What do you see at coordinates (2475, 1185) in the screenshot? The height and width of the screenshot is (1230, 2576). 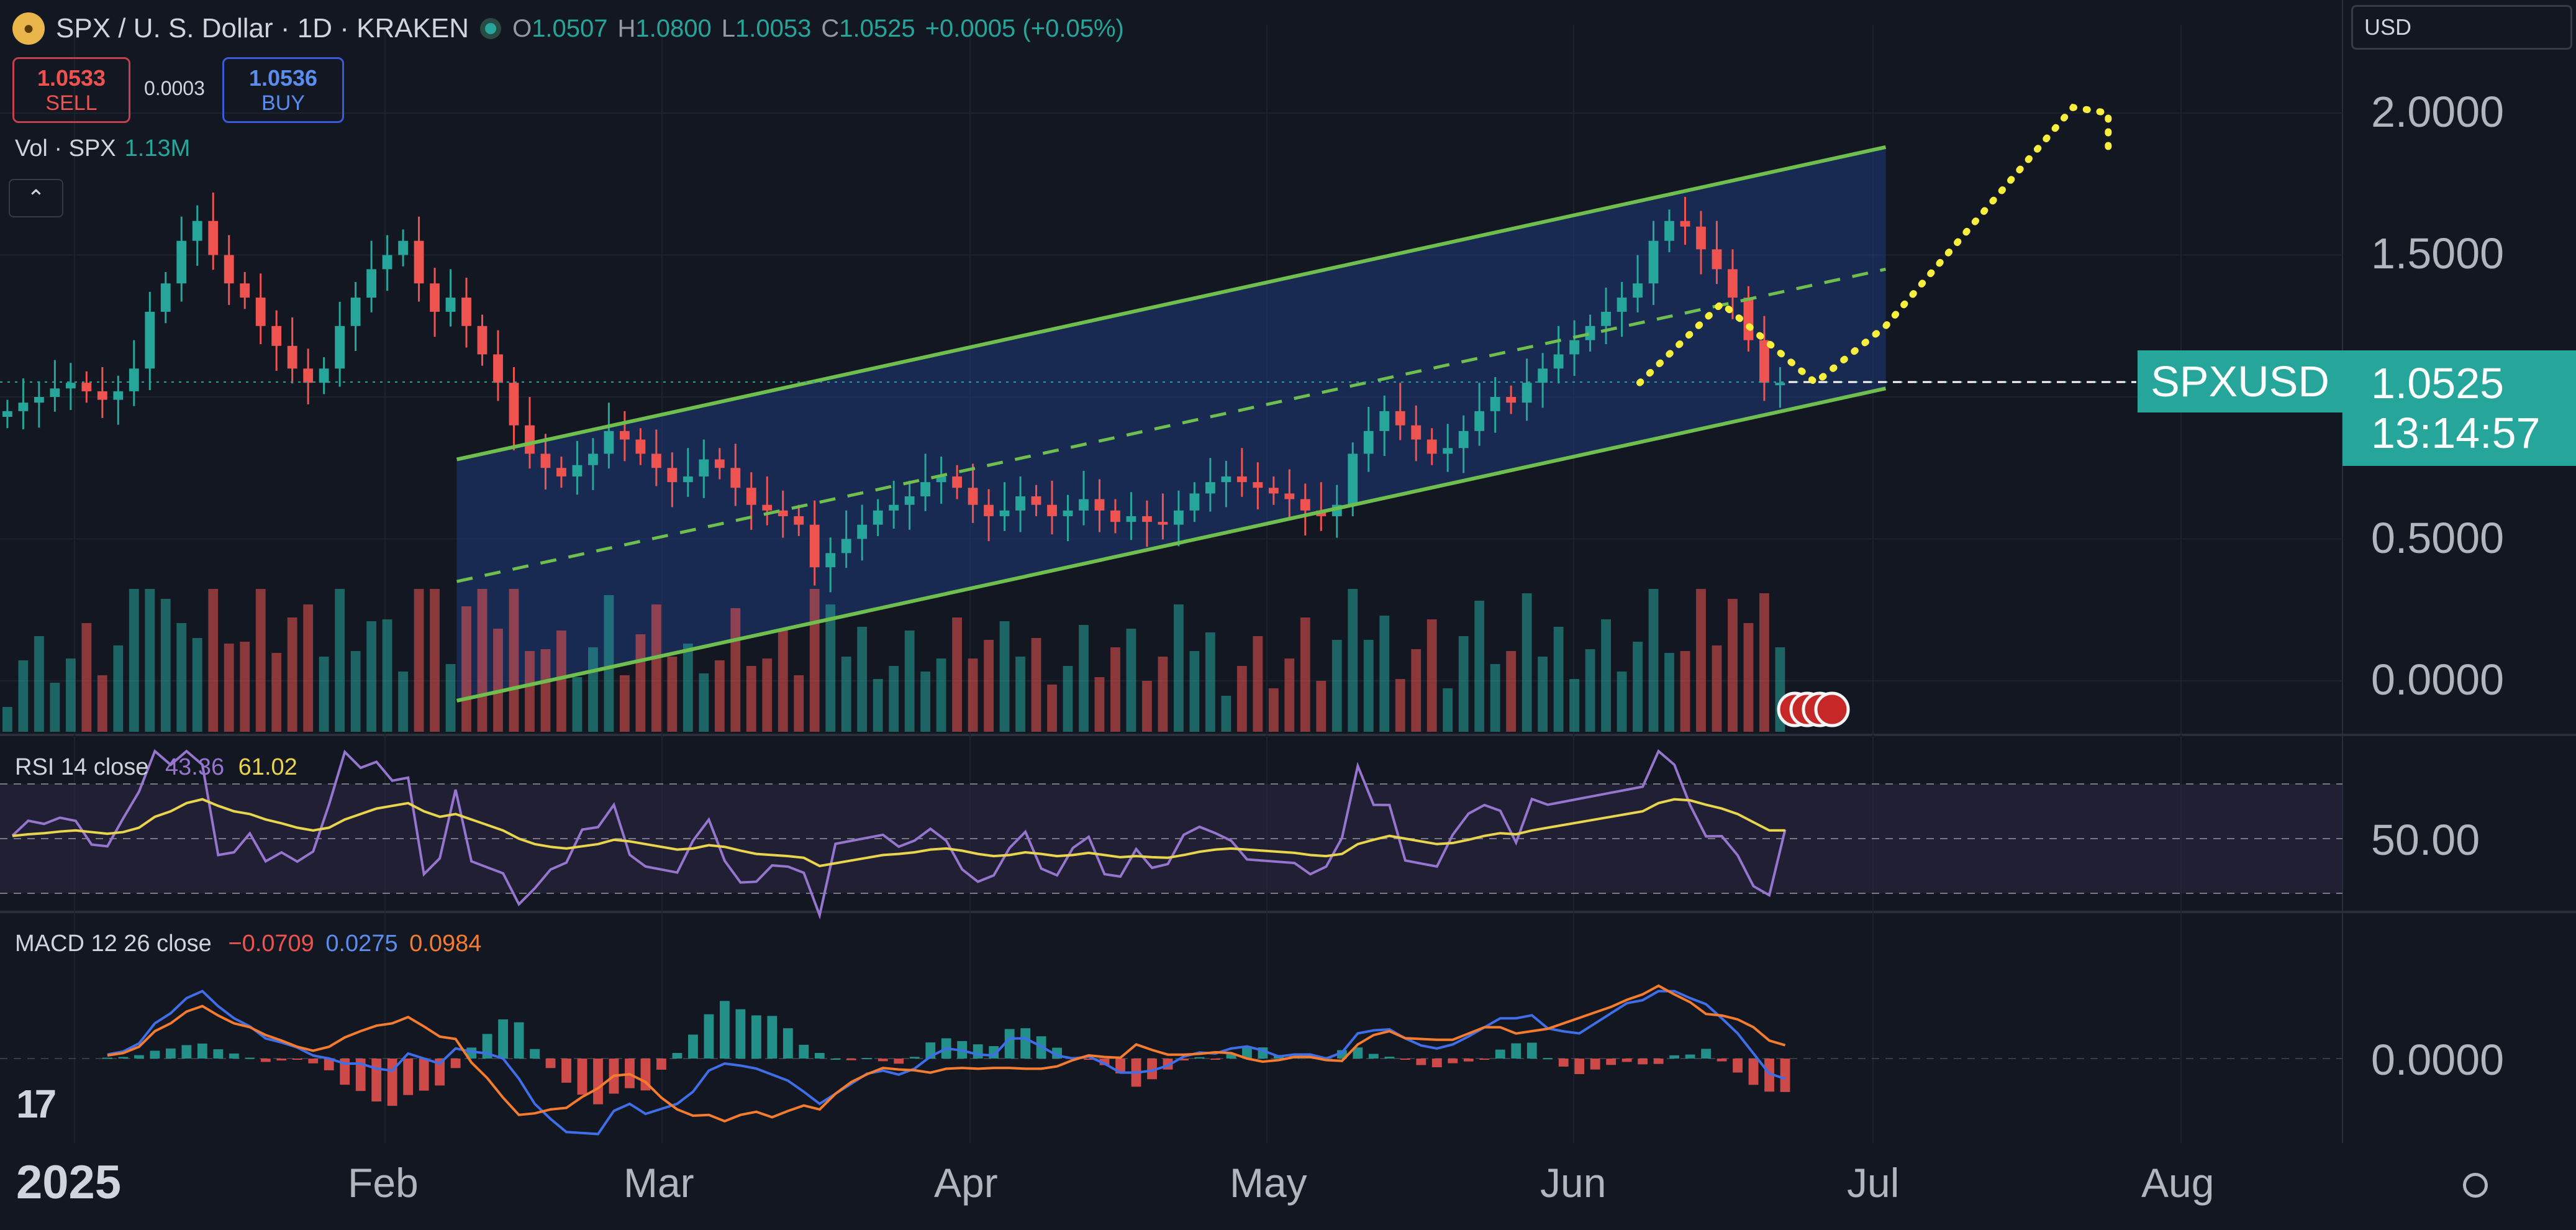 I see `settings-gear-icon` at bounding box center [2475, 1185].